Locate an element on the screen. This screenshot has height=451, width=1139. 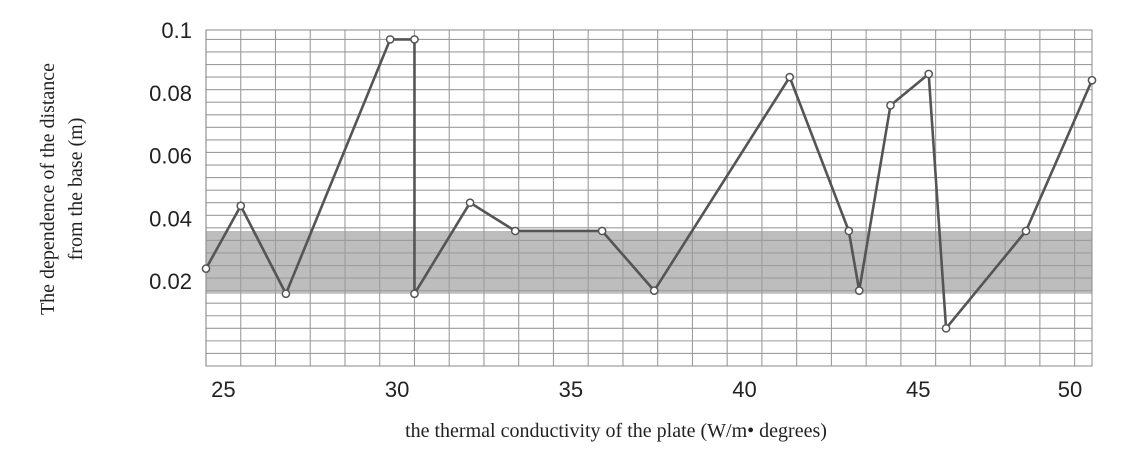
x-tick-label: 45 is located at coordinates (918, 389).